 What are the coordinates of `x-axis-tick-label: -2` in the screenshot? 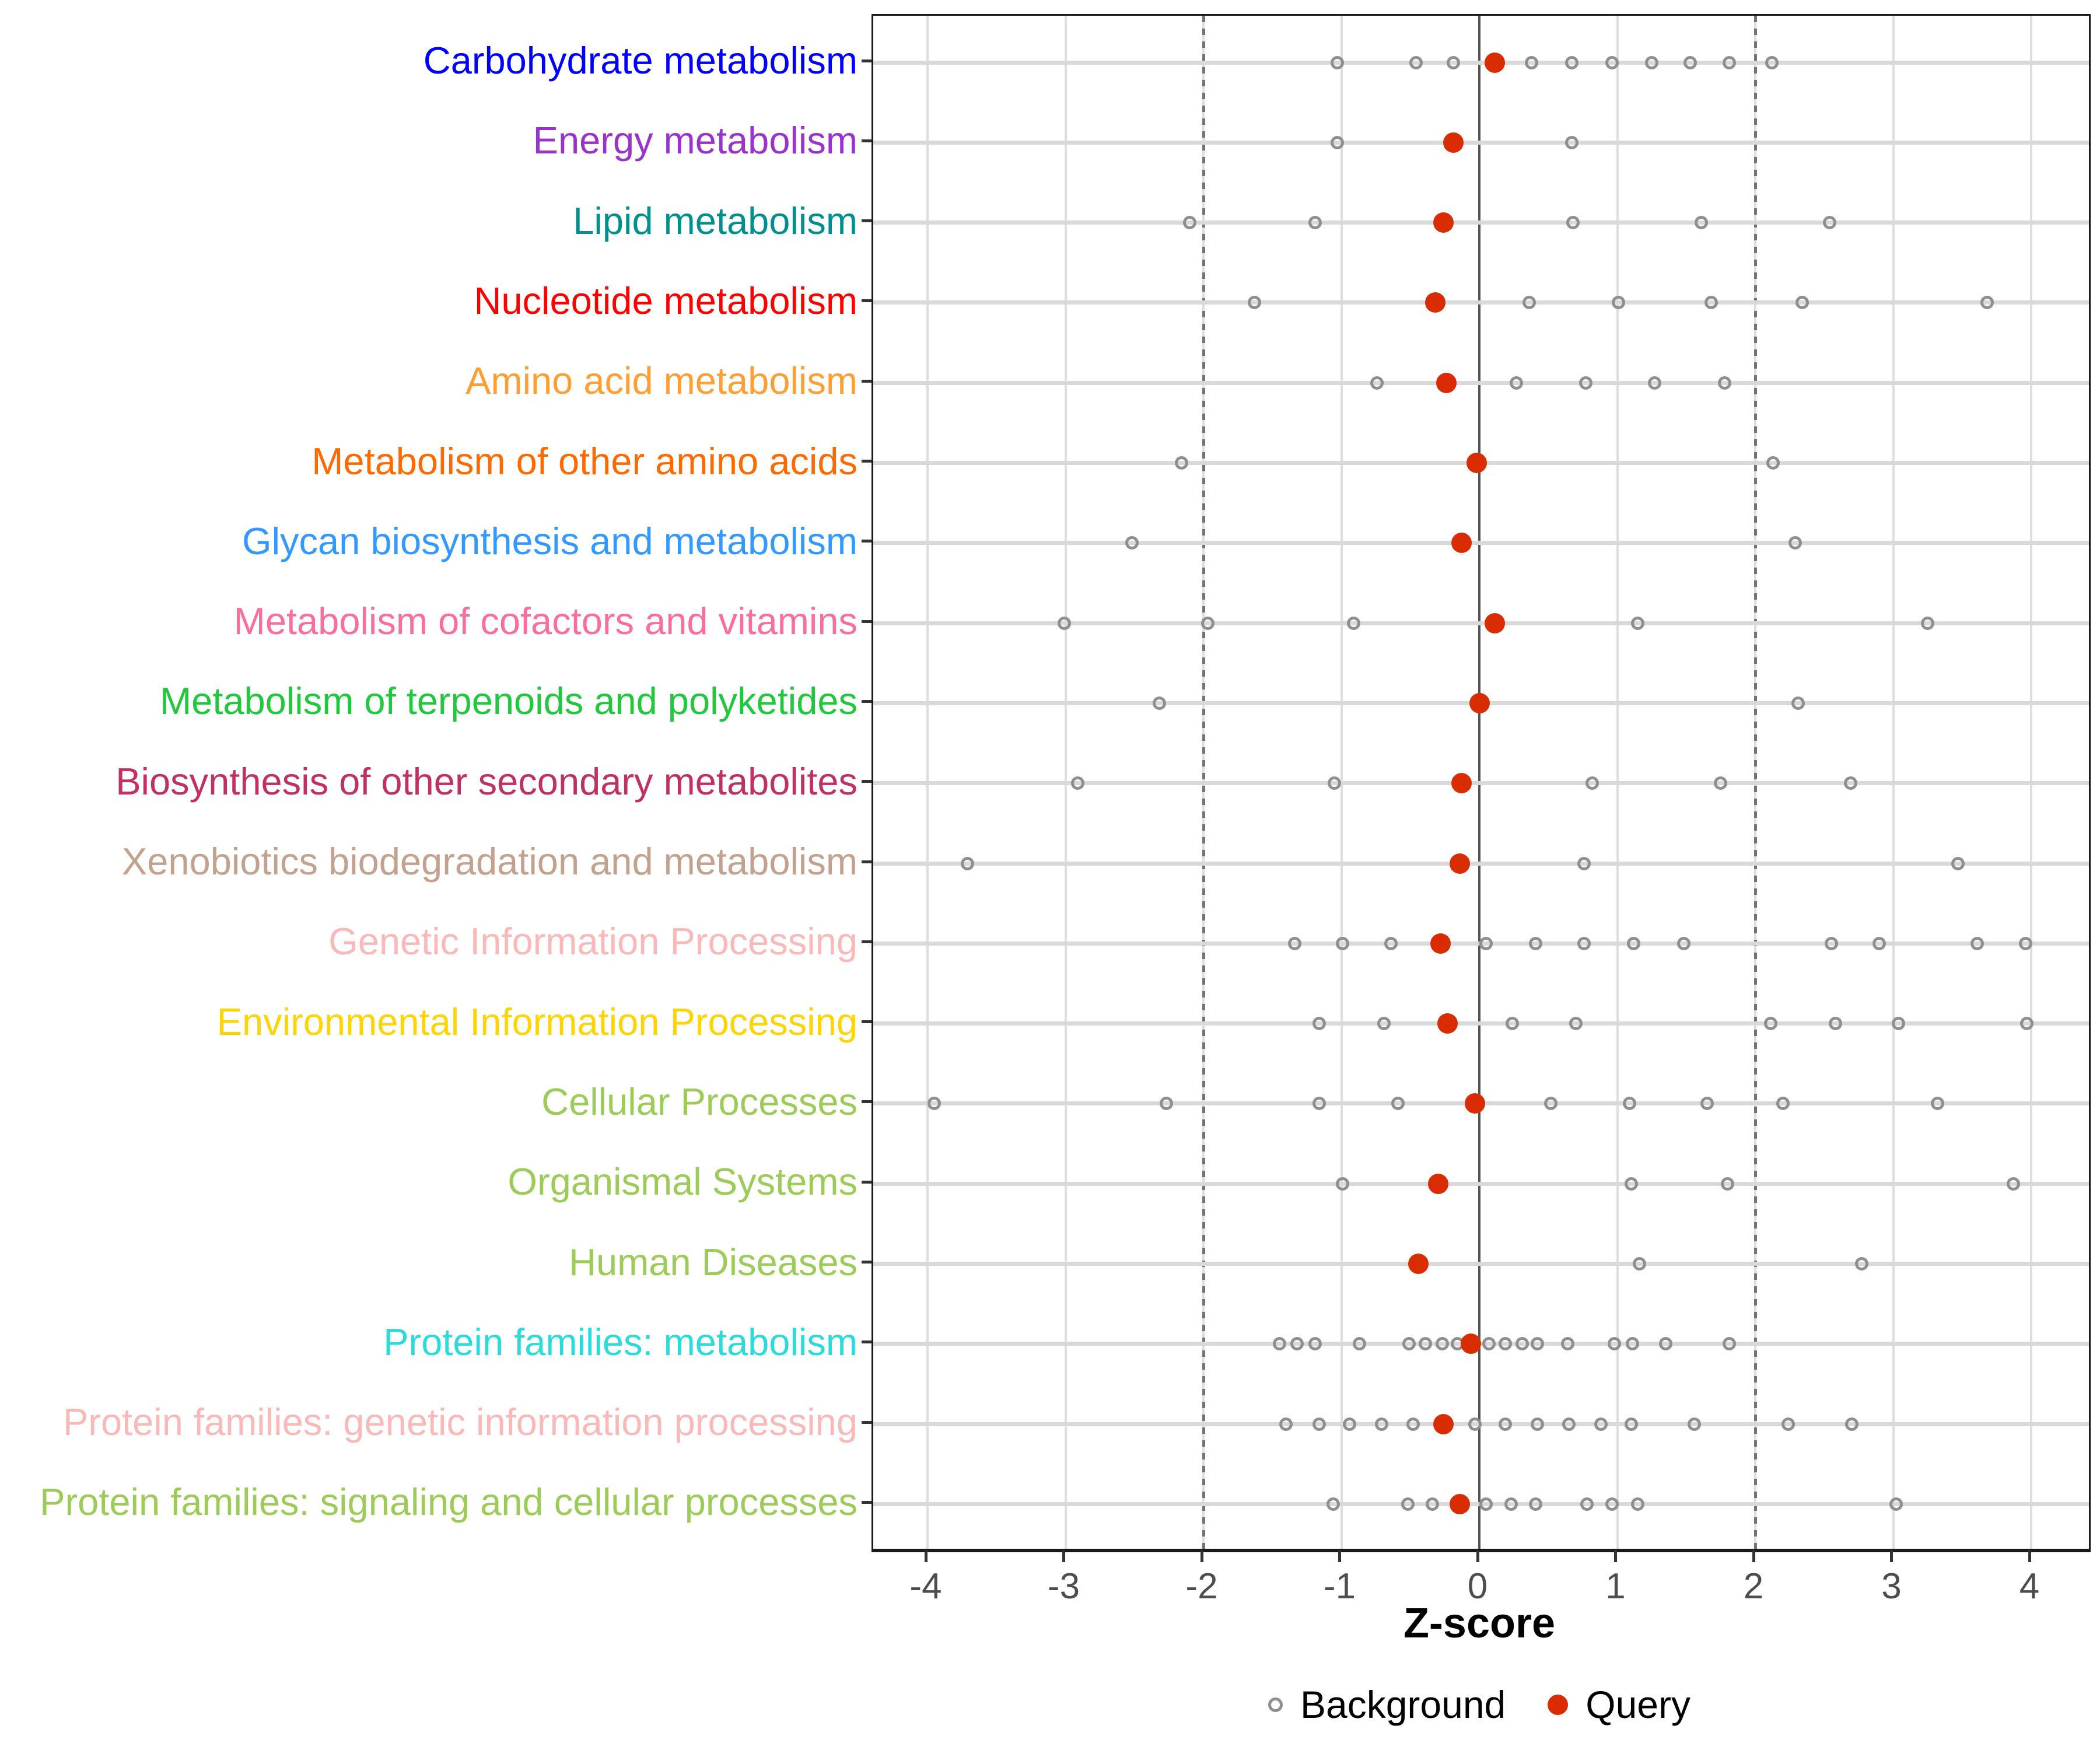 It's located at (1202, 1586).